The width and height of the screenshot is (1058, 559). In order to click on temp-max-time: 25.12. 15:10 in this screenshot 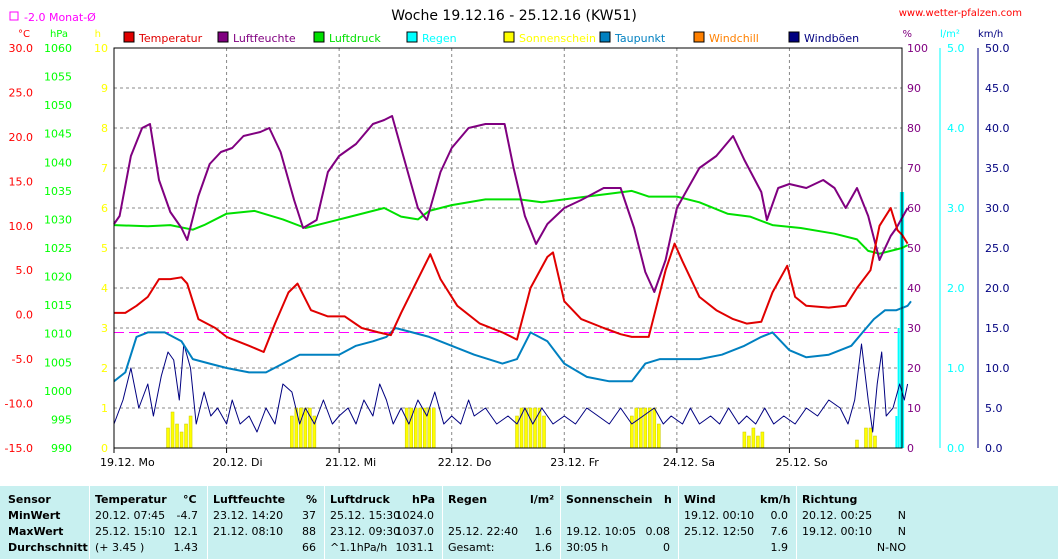, I will do `click(130, 531)`.